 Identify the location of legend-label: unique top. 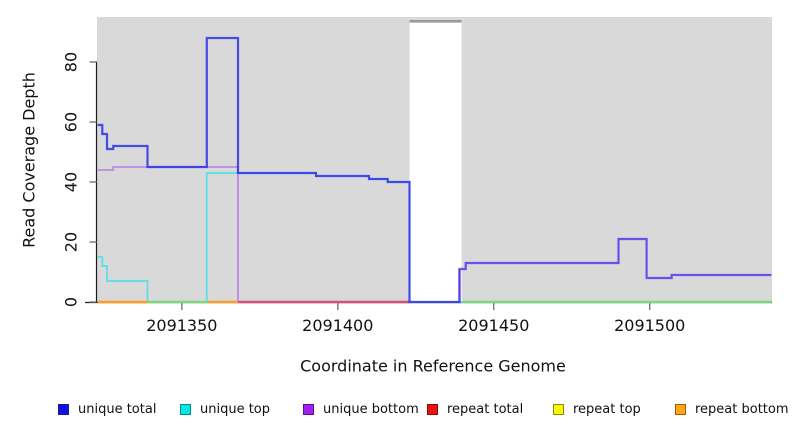
(235, 409).